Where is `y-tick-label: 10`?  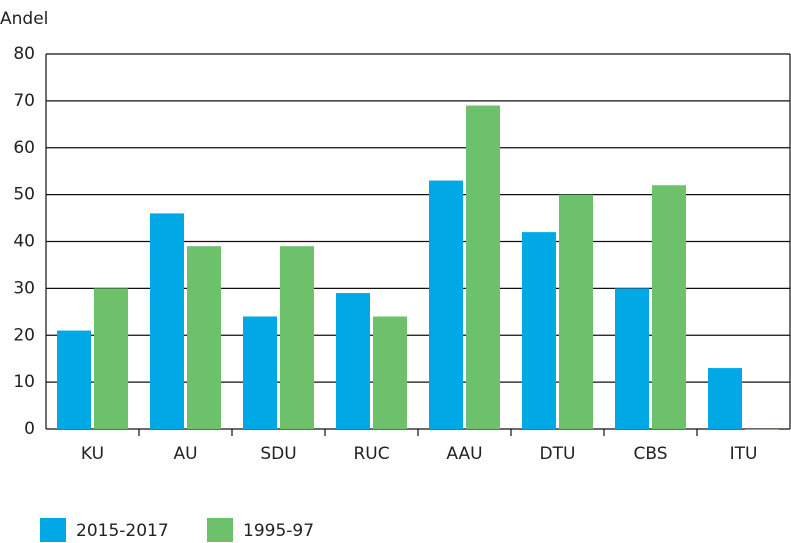
y-tick-label: 10 is located at coordinates (24, 382).